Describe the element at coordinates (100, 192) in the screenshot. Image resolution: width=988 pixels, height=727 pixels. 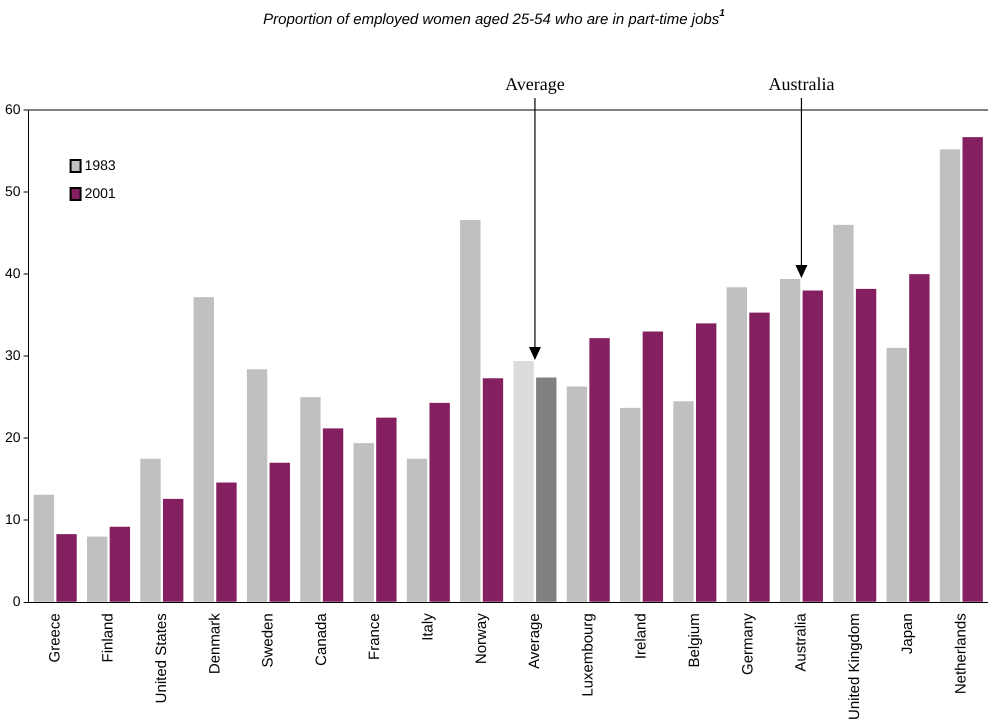
I see `legend-label: 2001` at that location.